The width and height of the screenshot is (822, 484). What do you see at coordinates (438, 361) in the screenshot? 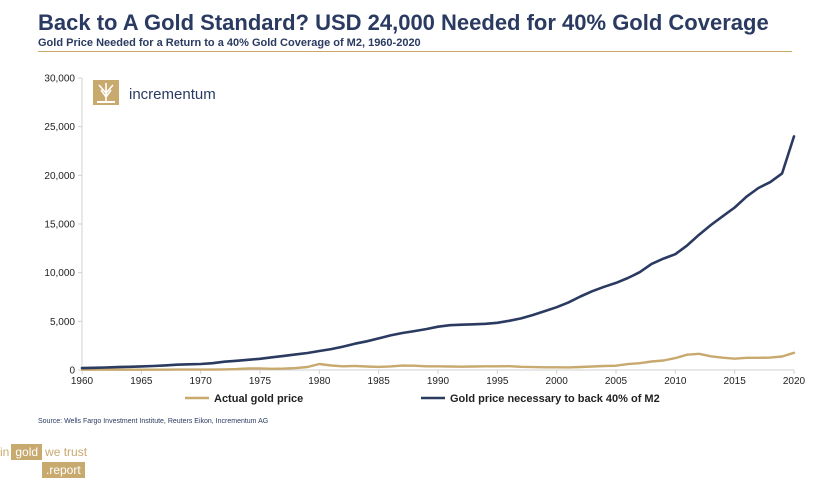
I see `series-line-actual-gold-price` at bounding box center [438, 361].